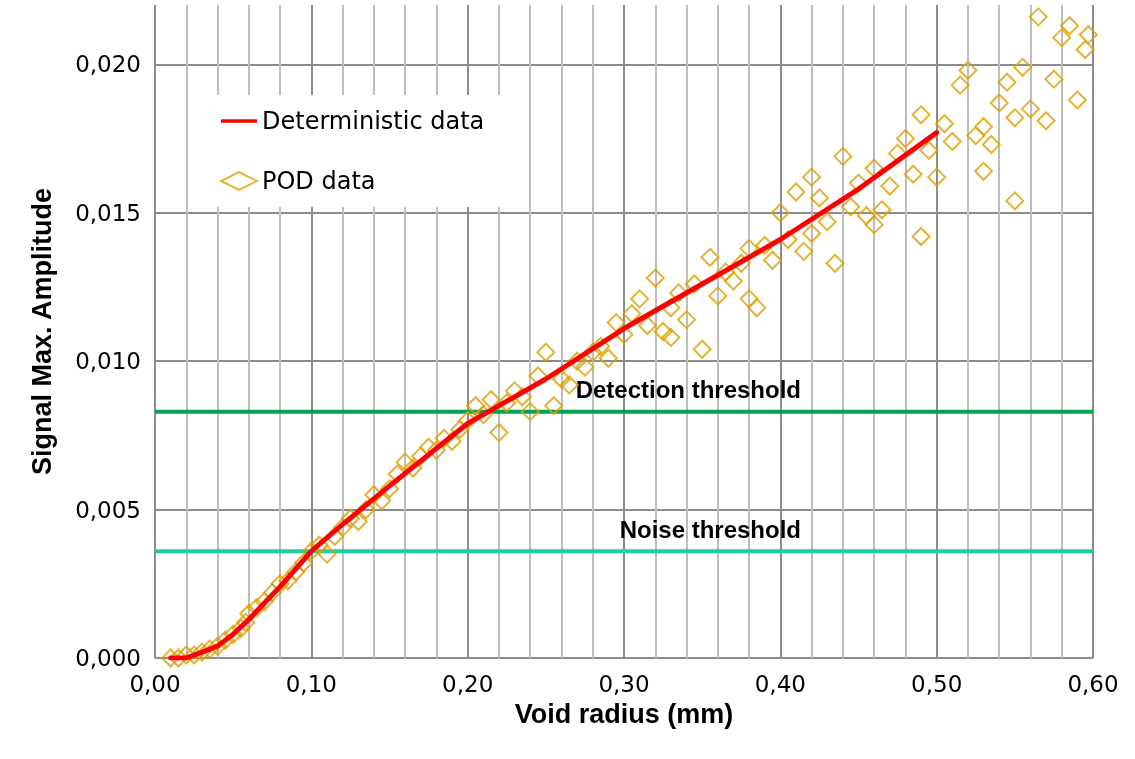  I want to click on legend-label: Deterministic data, so click(373, 121).